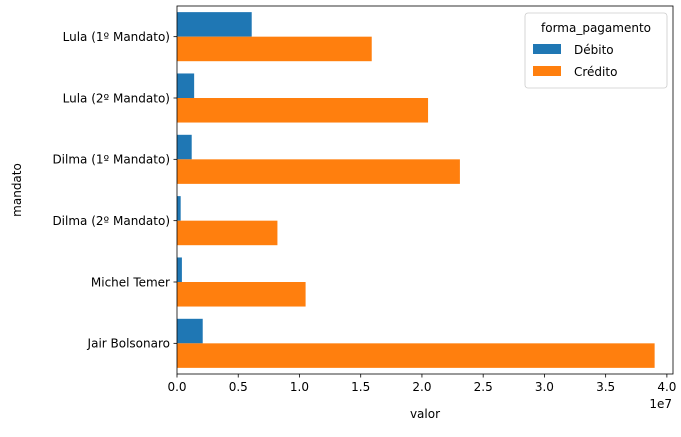  I want to click on y-tick-label-dilma-2-mandato: Dilma (2º Mandato), so click(111, 221).